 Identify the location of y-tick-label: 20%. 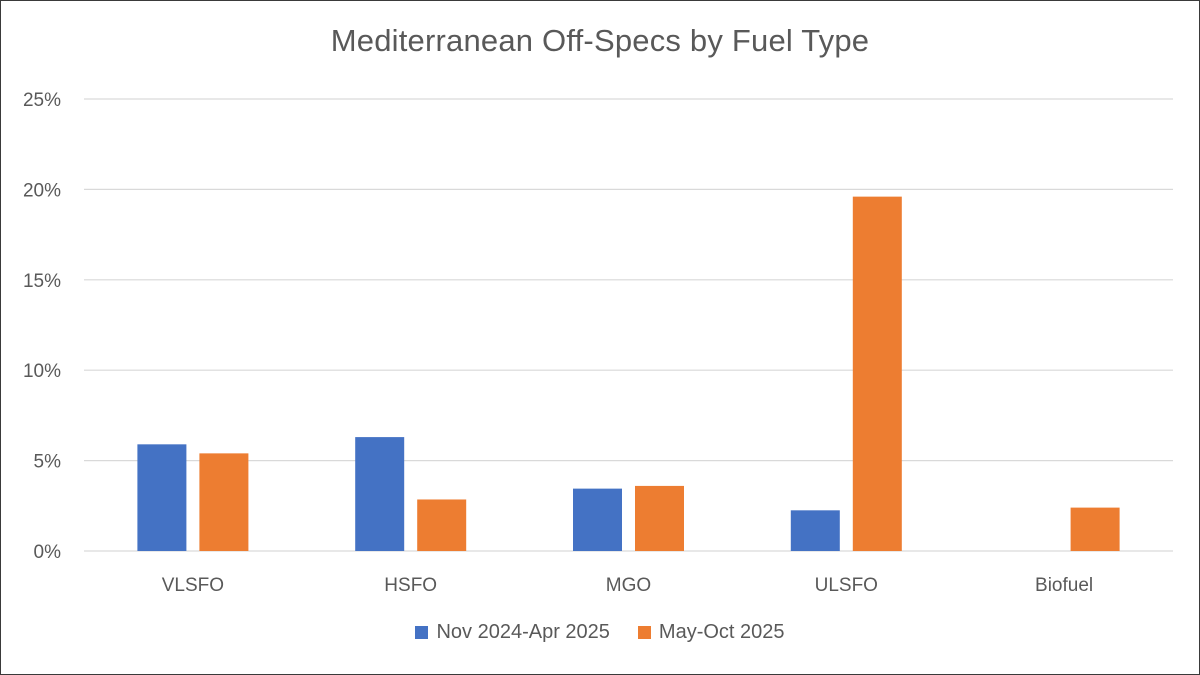
(42, 190).